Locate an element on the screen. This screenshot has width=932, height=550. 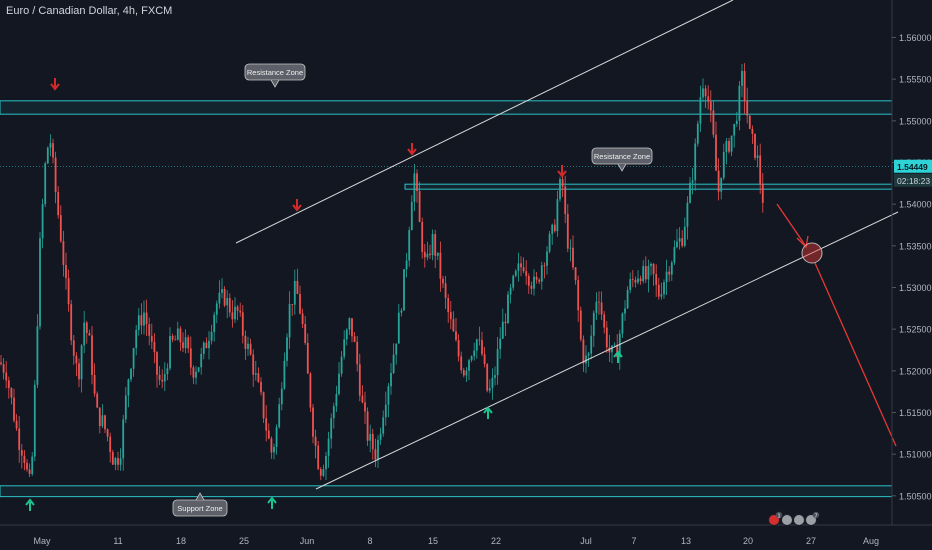
resistance-zone-top is located at coordinates (446, 107).